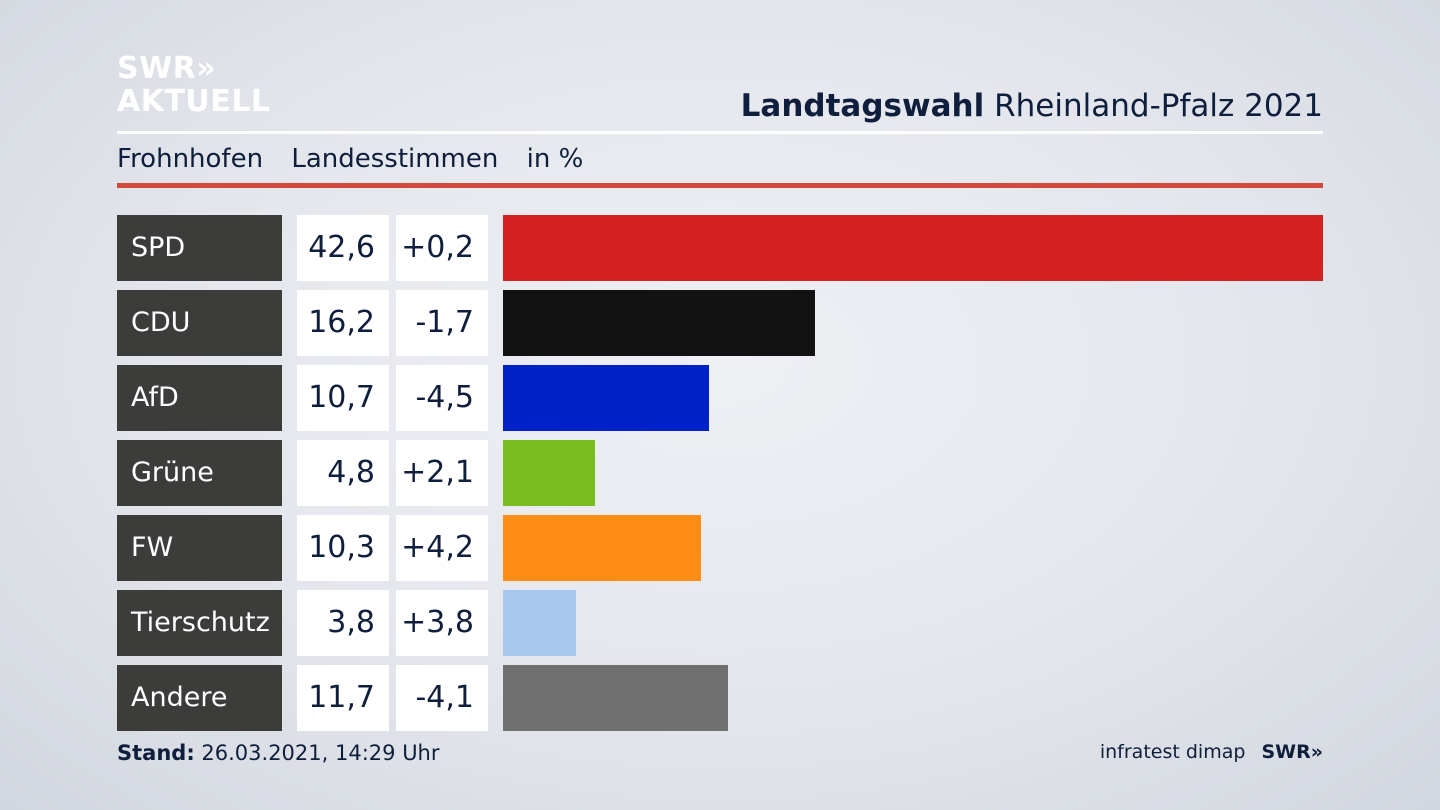 Image resolution: width=1440 pixels, height=810 pixels. I want to click on footer-brand-logo: SWR», so click(1292, 752).